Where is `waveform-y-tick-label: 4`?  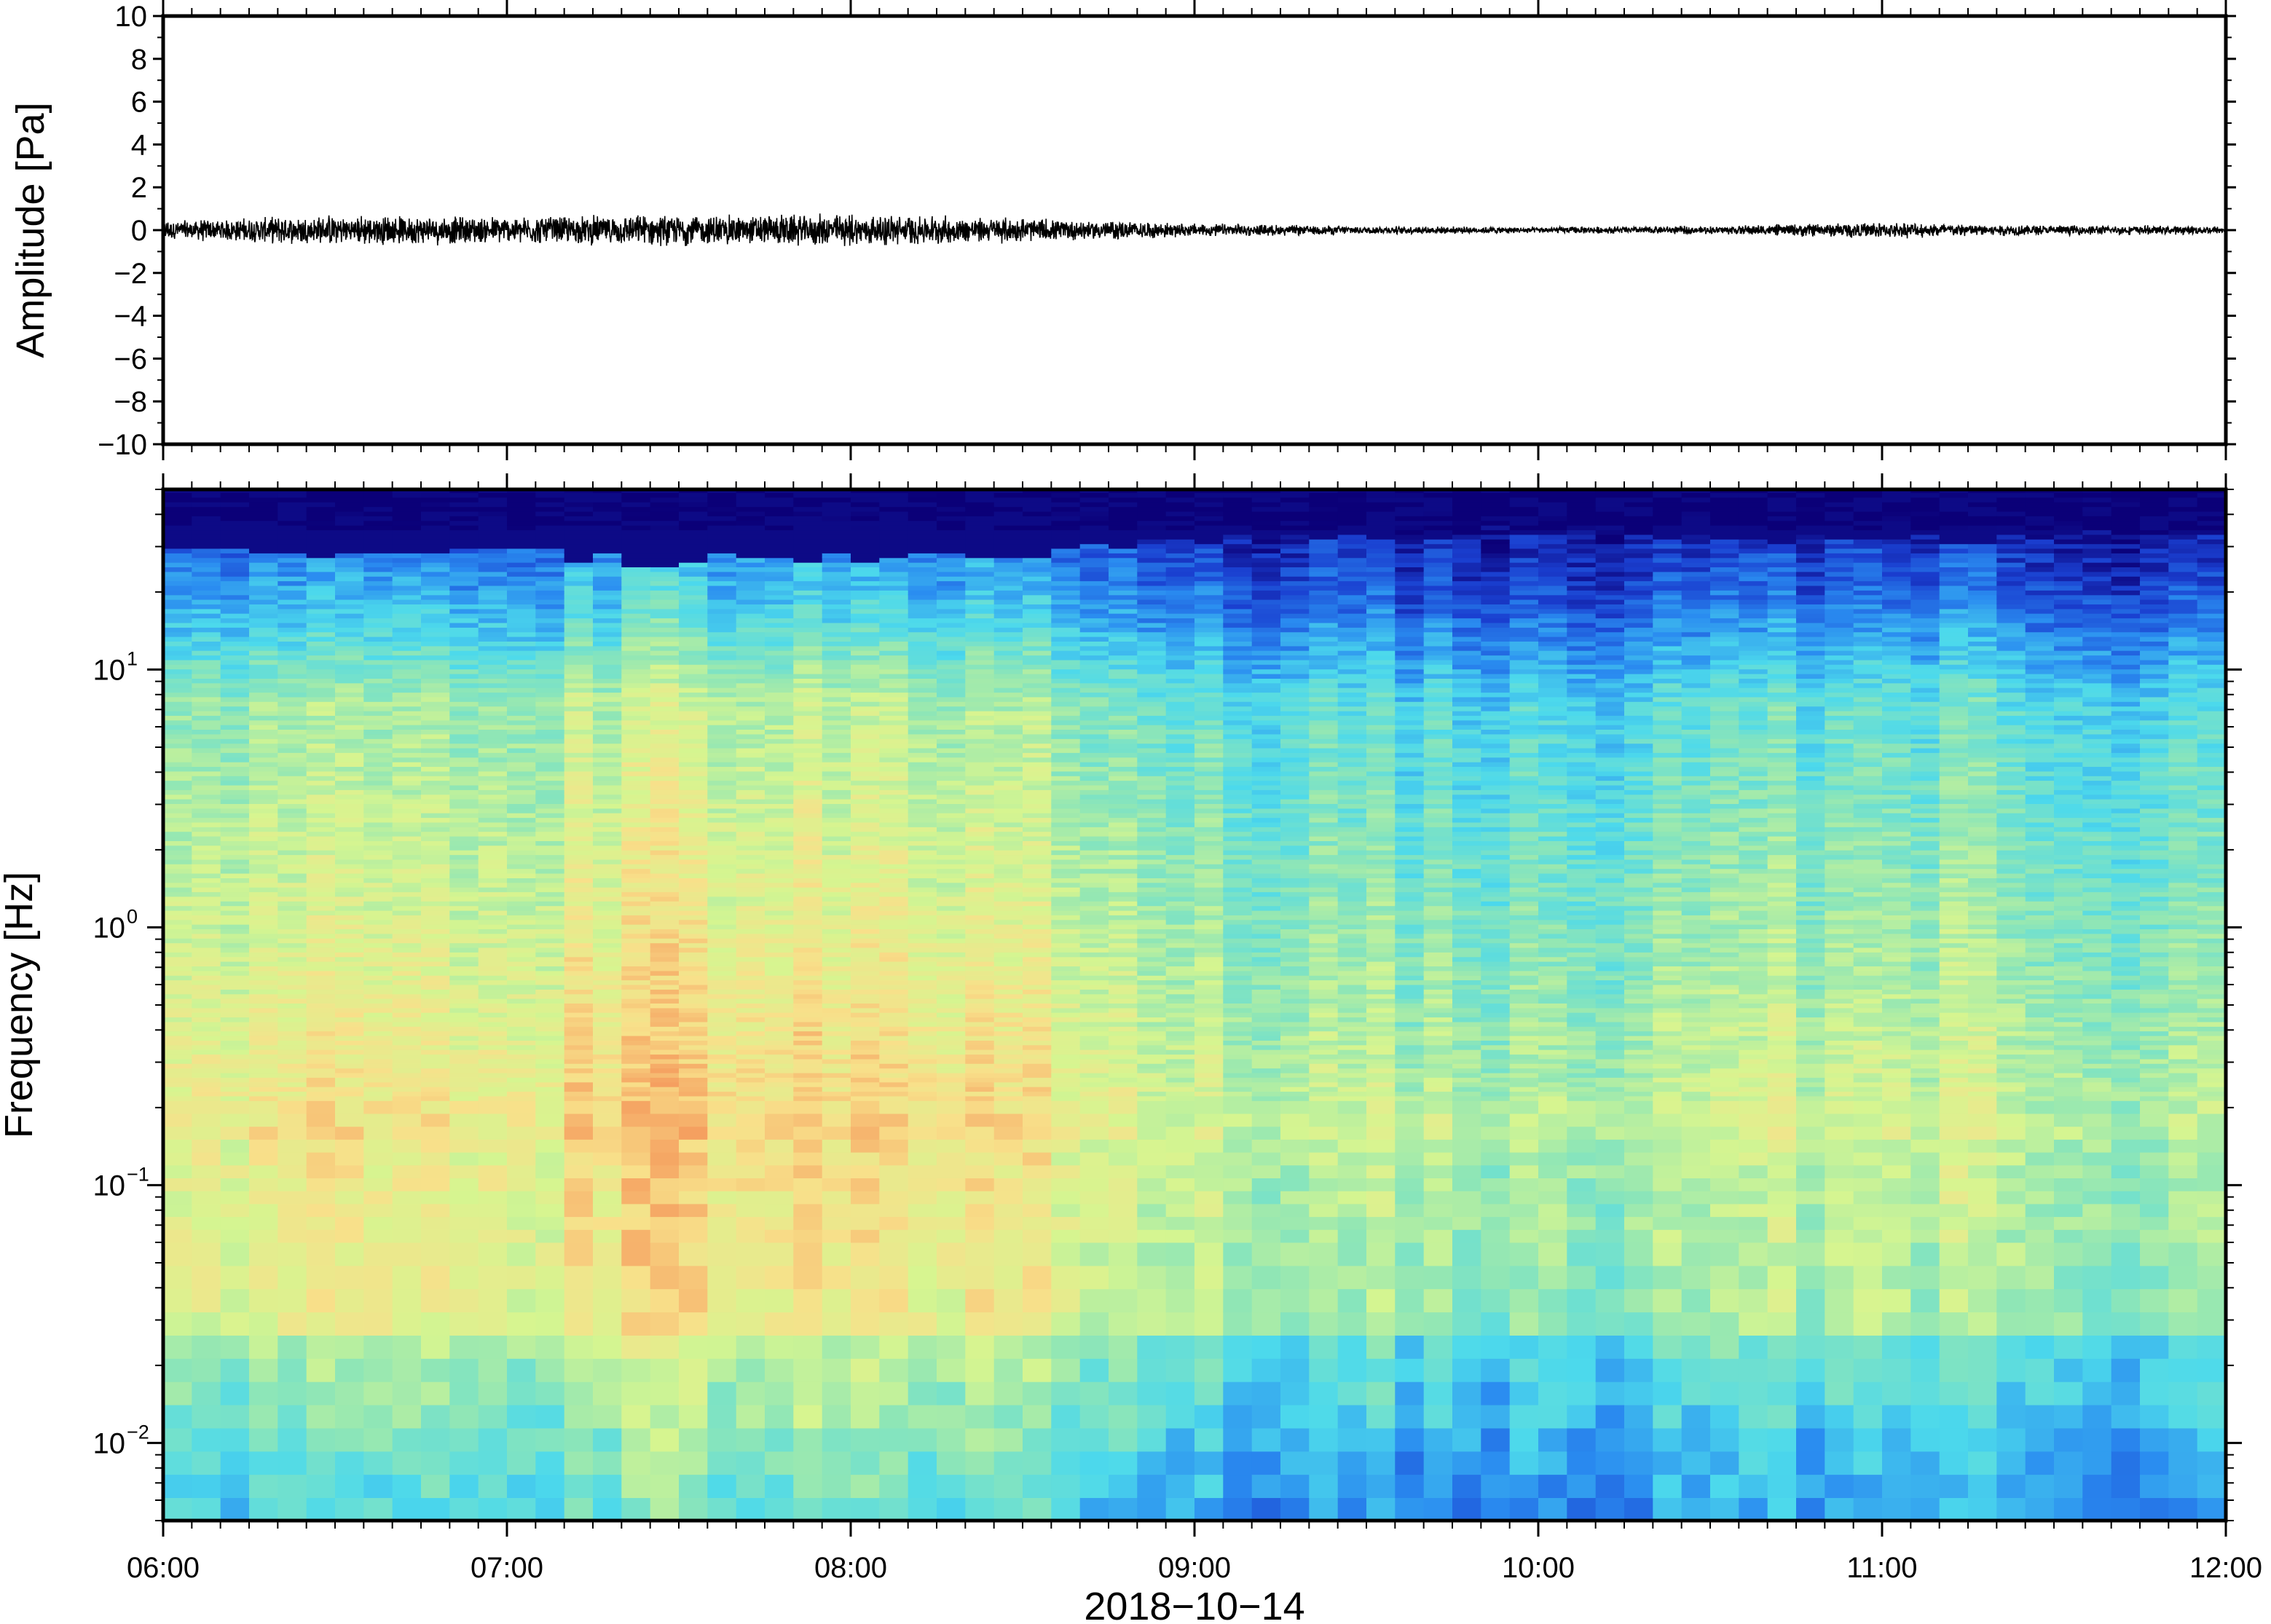
waveform-y-tick-label: 4 is located at coordinates (139, 145).